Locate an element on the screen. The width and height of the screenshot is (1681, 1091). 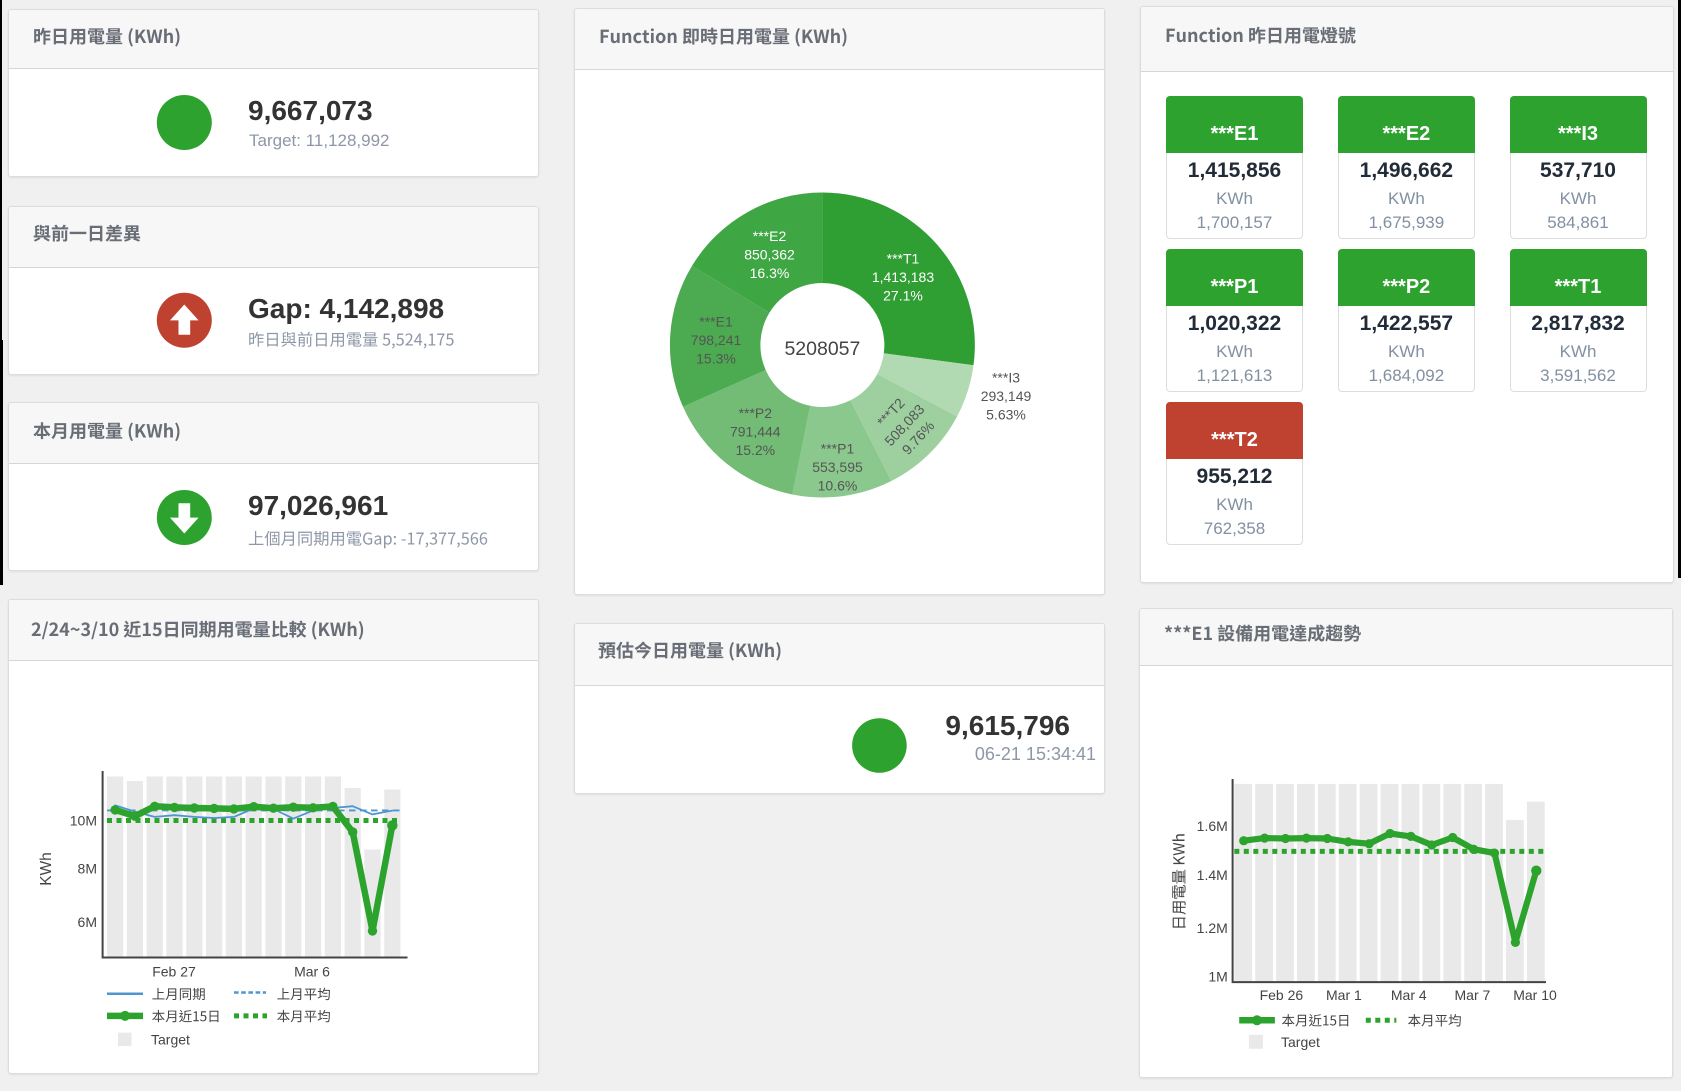
svg-text: 10M is located at coordinates (83, 821).